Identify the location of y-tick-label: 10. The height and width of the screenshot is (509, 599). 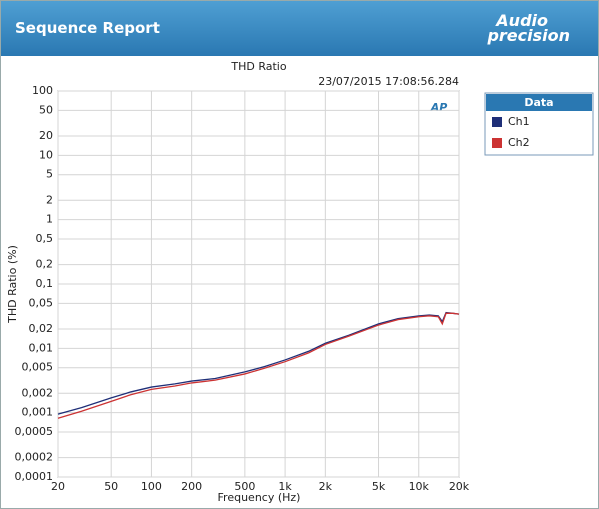
(46, 154).